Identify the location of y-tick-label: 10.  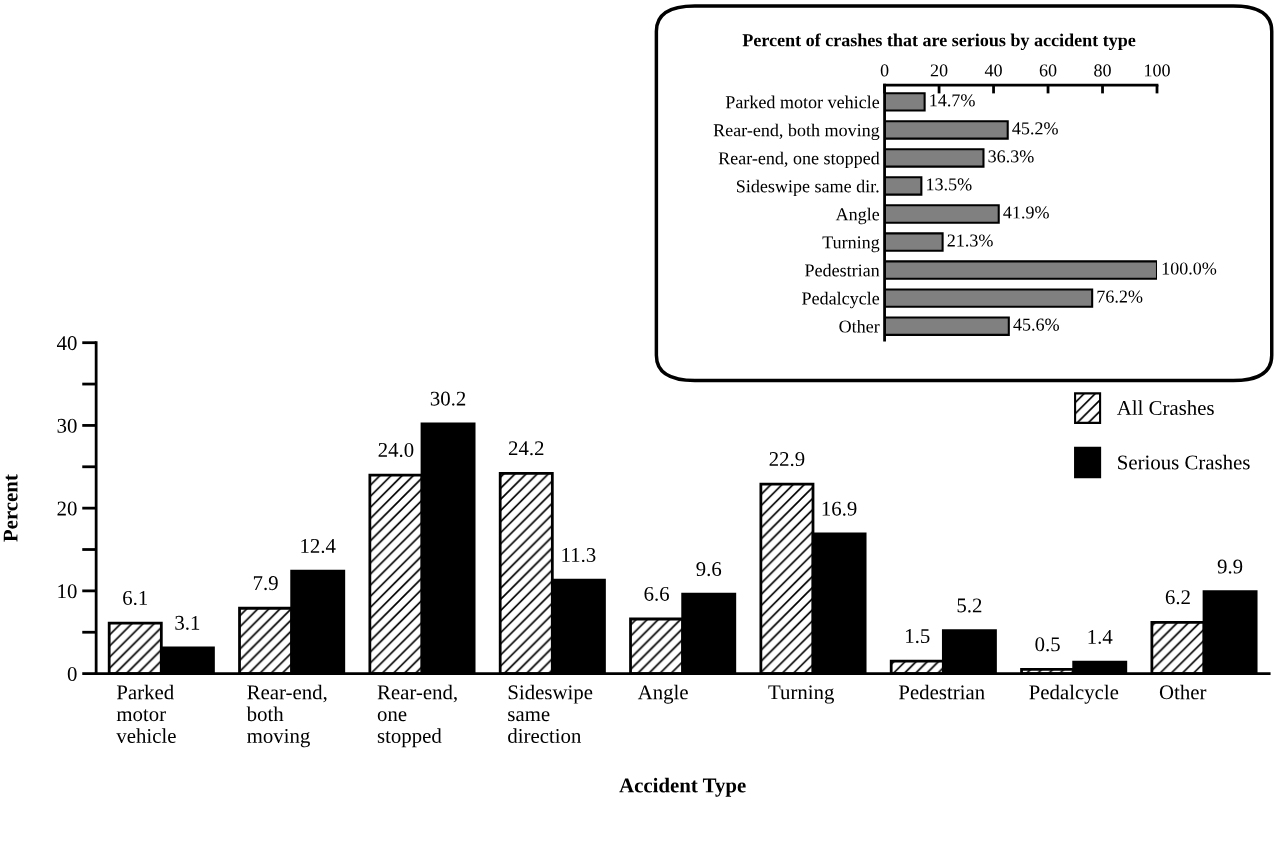
(67, 591).